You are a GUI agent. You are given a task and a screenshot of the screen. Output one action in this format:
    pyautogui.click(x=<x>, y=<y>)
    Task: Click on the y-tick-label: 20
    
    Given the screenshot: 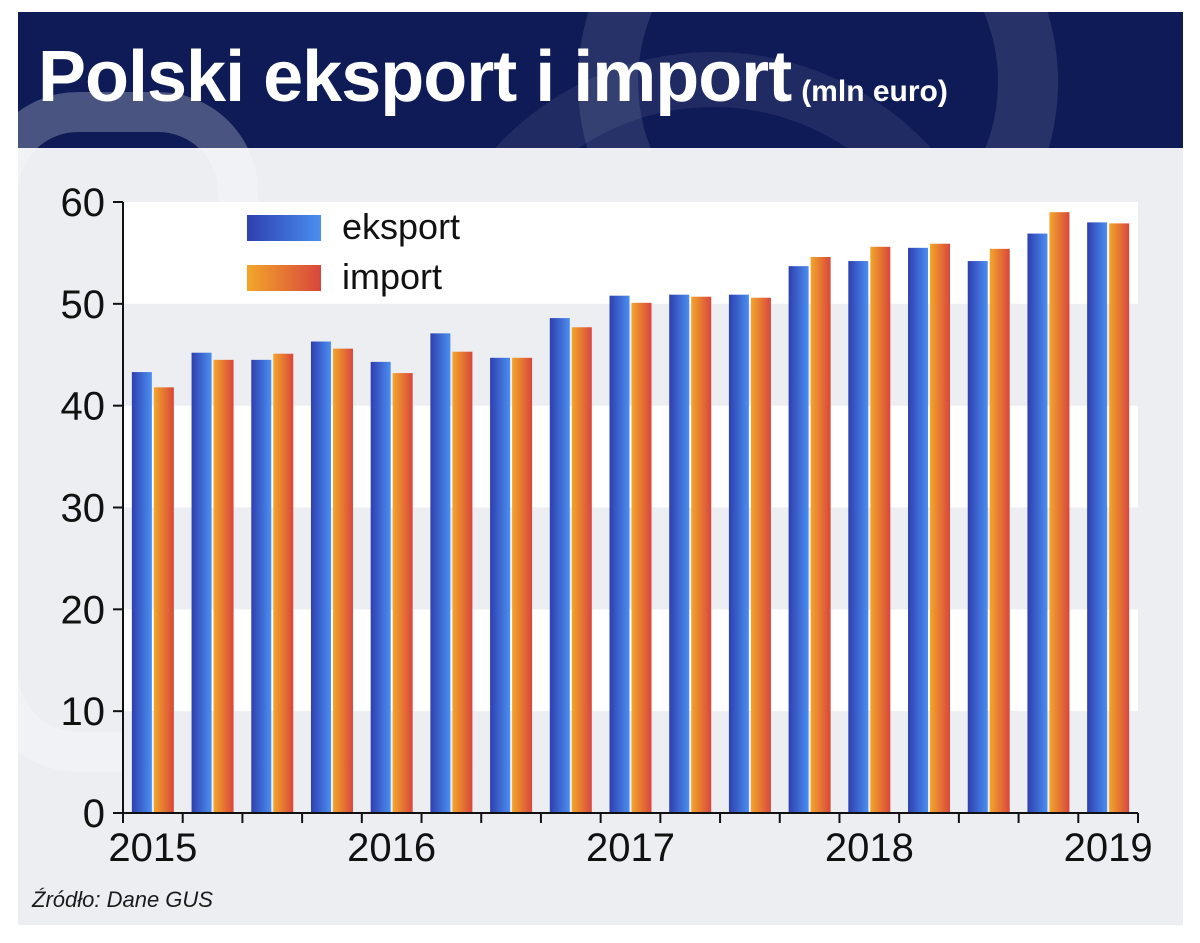 What is the action you would take?
    pyautogui.click(x=83, y=610)
    